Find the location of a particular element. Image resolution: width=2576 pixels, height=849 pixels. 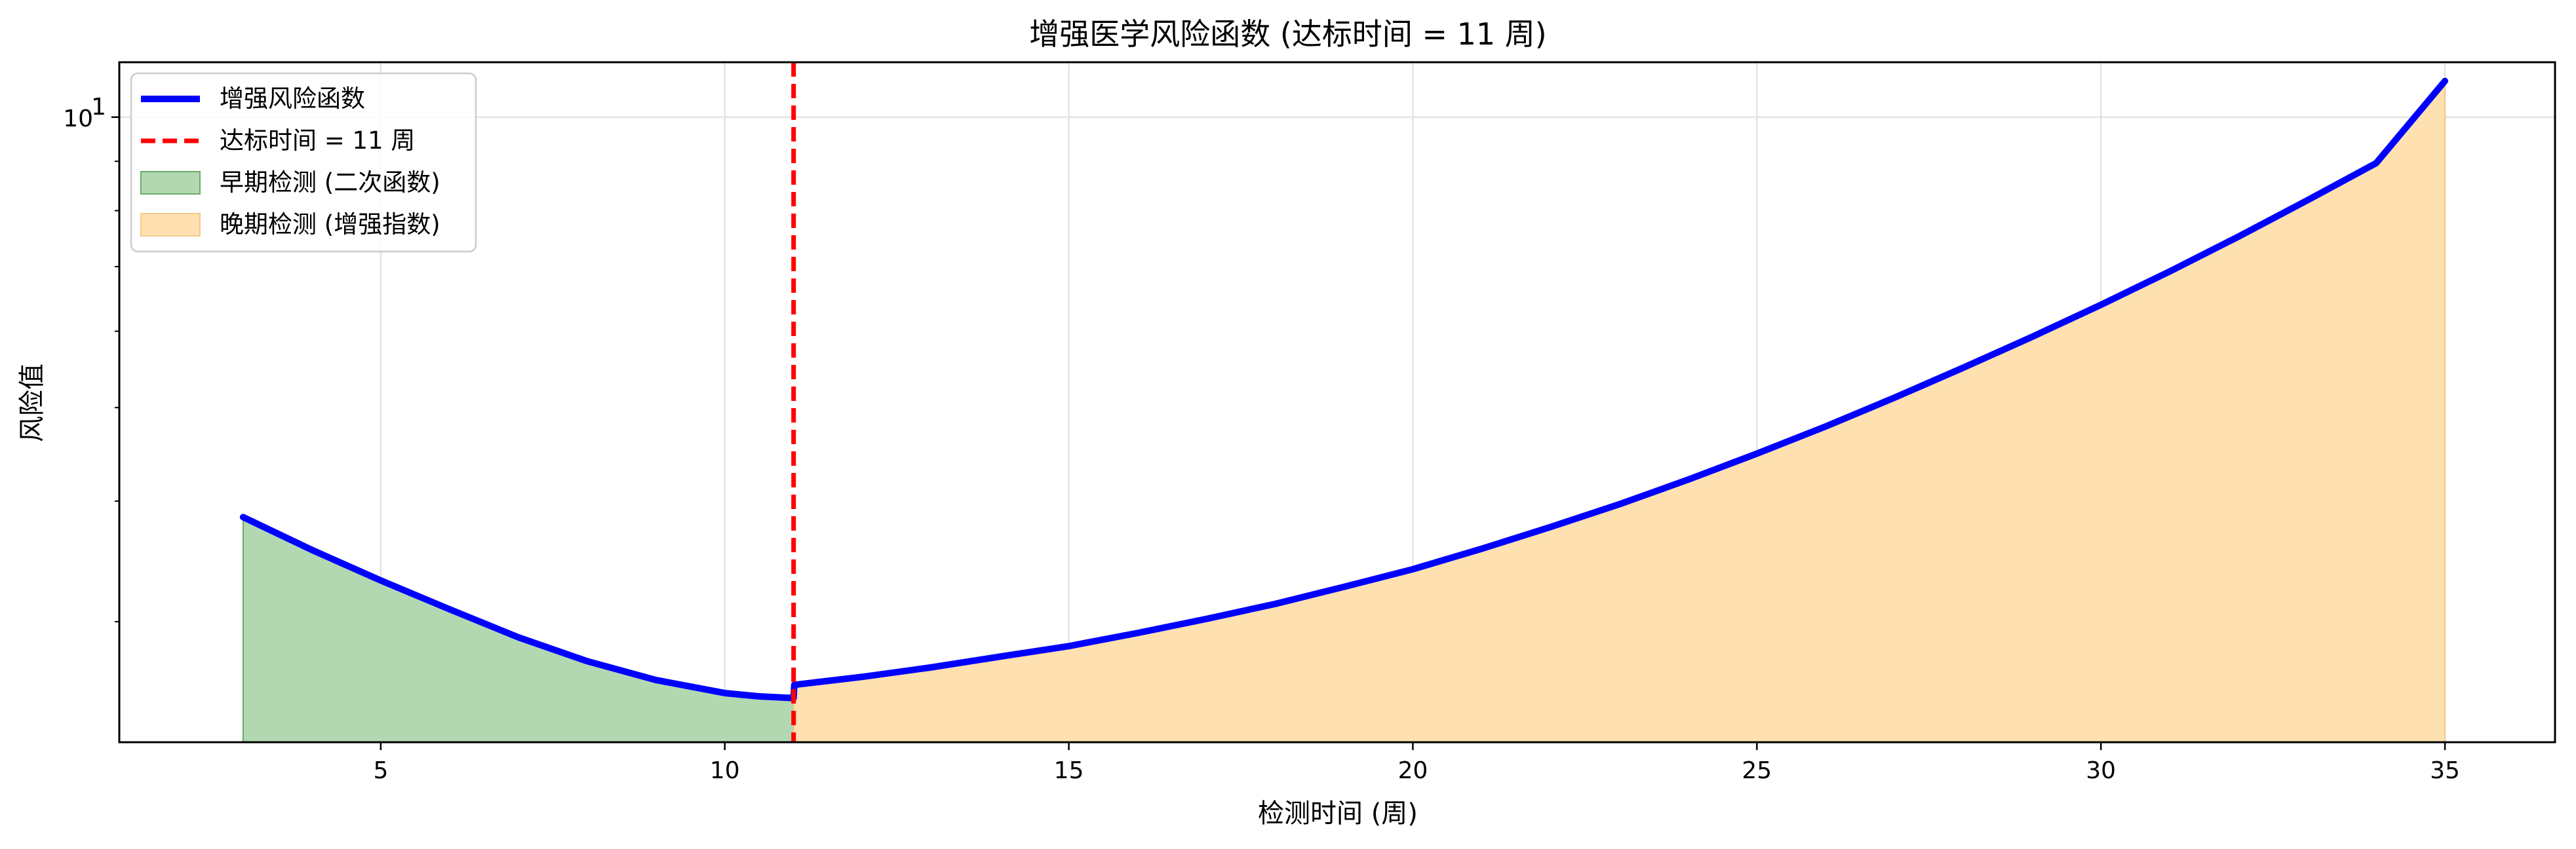

legend-swatch-early is located at coordinates (170, 183).